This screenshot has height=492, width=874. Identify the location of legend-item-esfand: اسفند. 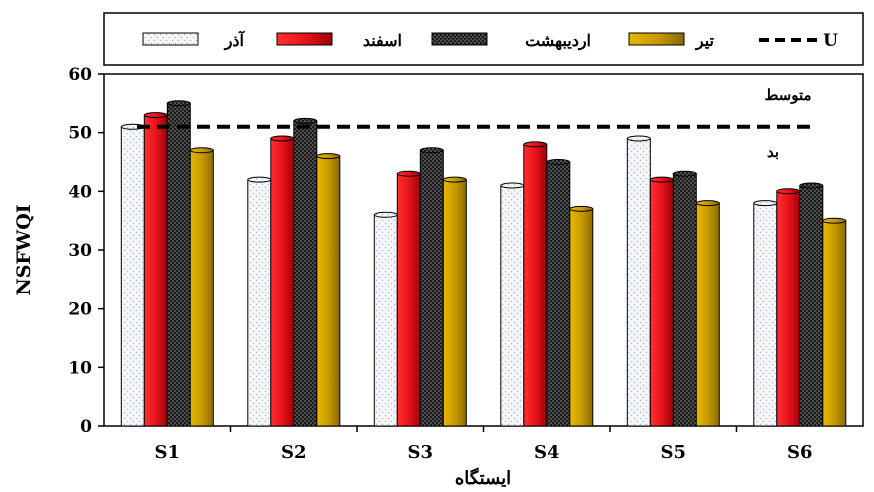
(339, 40).